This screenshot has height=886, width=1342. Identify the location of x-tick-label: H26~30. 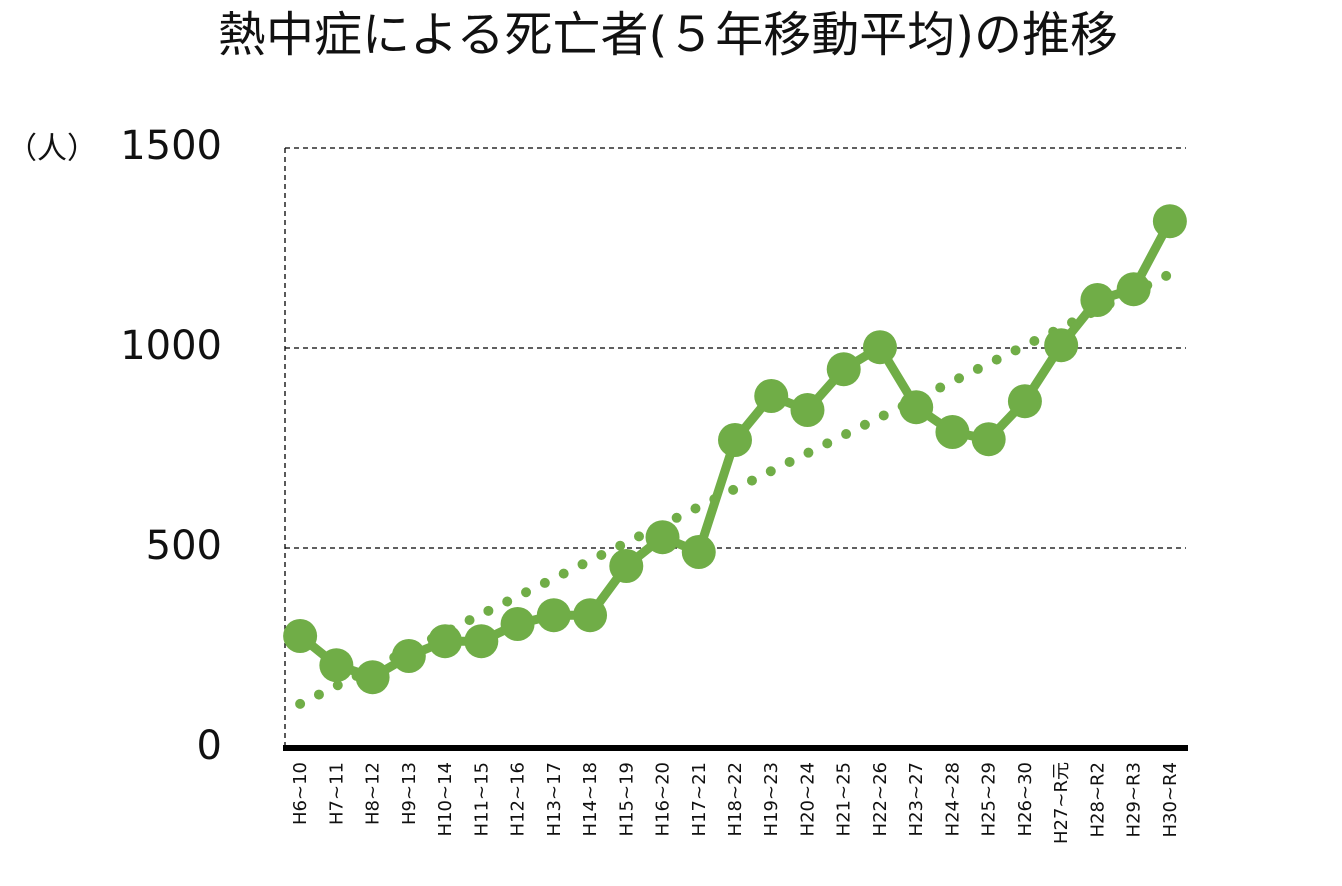
(1025, 799).